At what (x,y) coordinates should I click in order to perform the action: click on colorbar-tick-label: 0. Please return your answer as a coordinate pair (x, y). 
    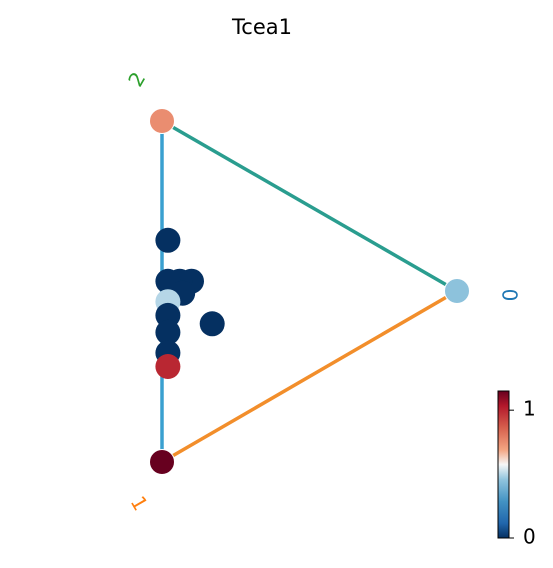
    Looking at the image, I should click on (529, 537).